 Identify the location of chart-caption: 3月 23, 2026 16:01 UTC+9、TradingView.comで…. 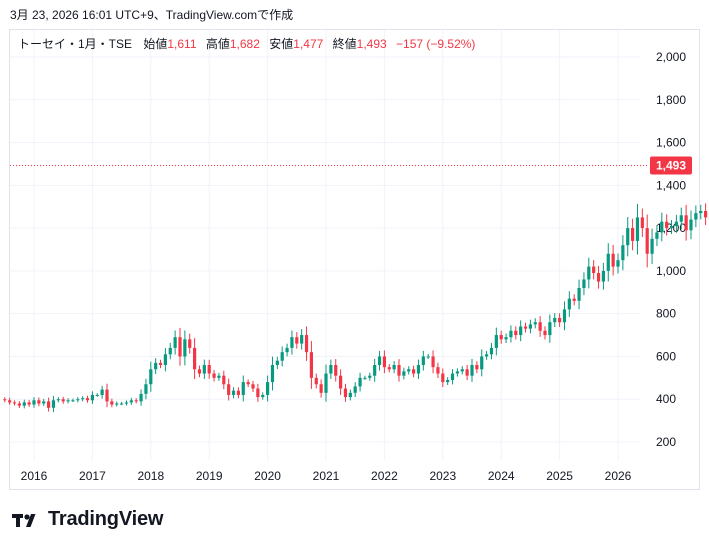
(152, 15).